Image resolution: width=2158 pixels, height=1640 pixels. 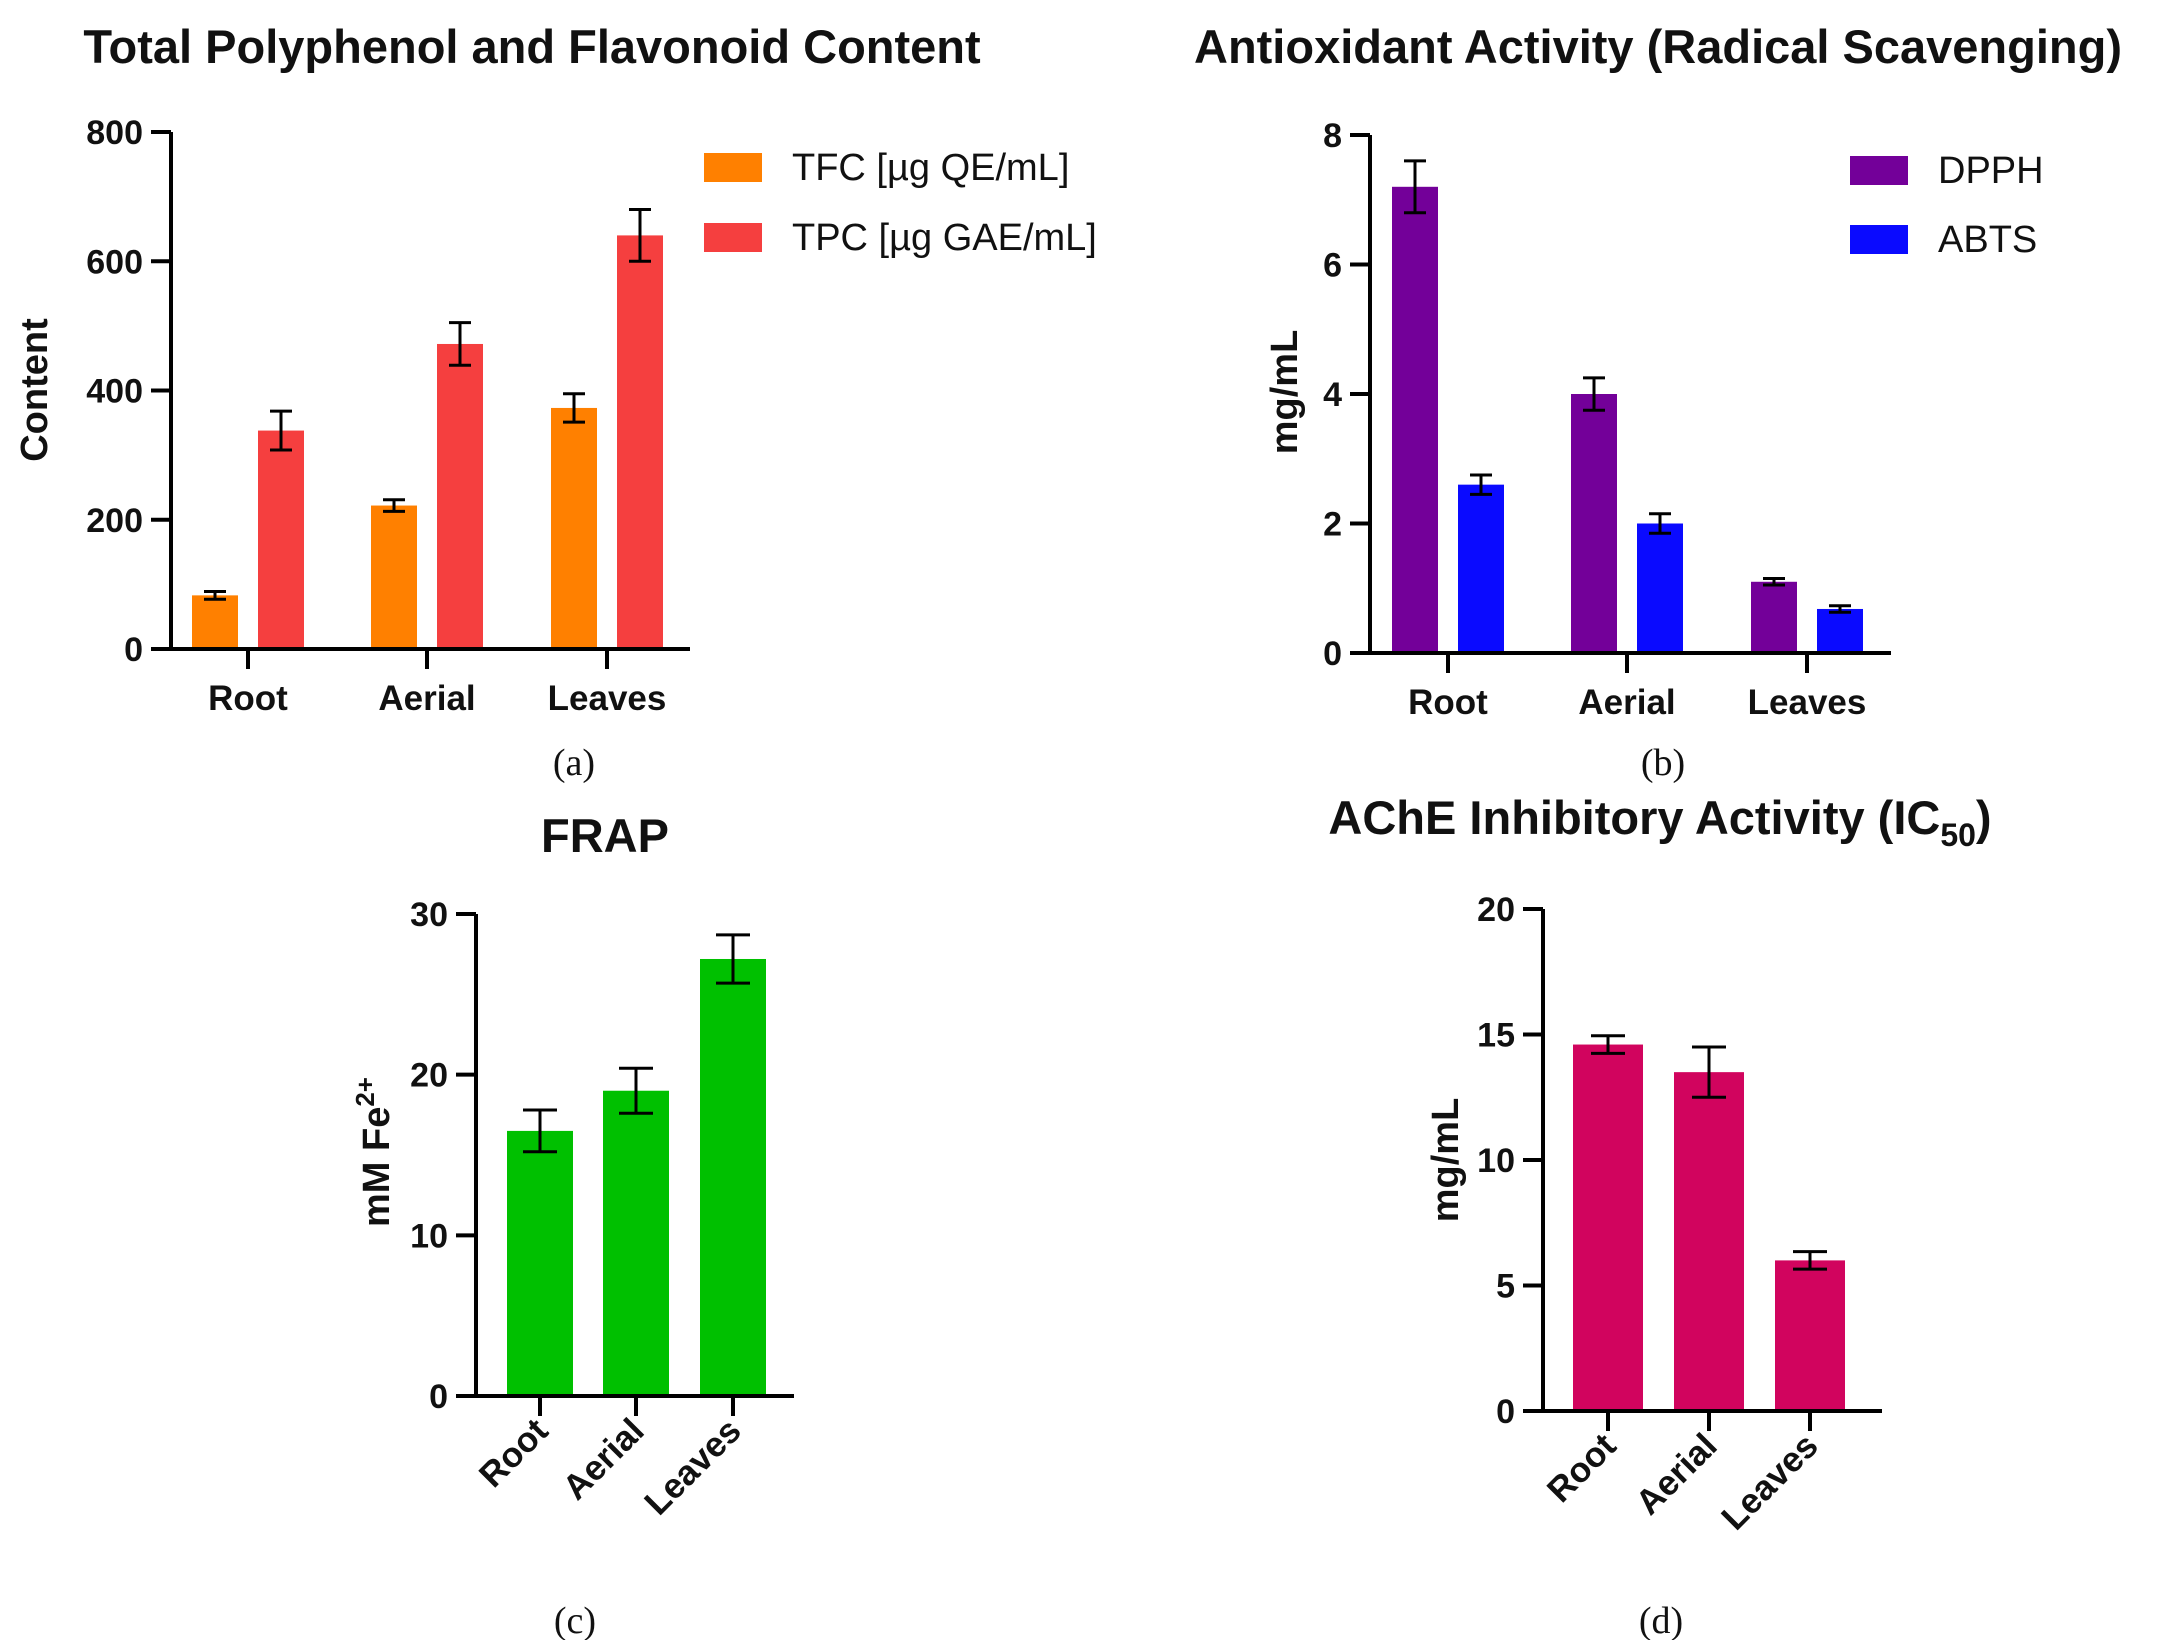 I want to click on chart-d-y-tick-label: 20, so click(x=1496, y=910).